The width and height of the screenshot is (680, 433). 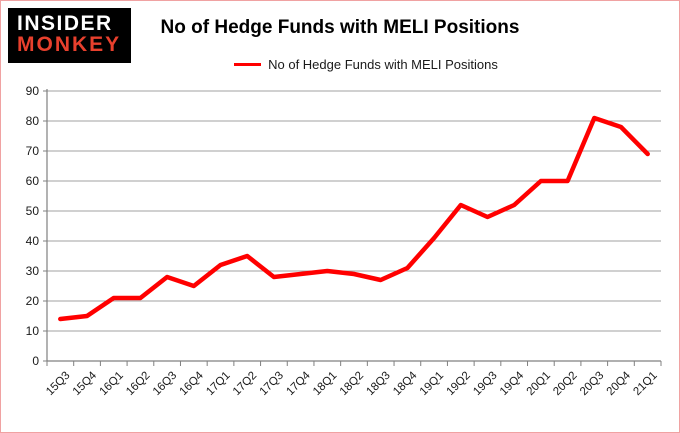 What do you see at coordinates (352, 384) in the screenshot?
I see `x-tick-label: 18Q2` at bounding box center [352, 384].